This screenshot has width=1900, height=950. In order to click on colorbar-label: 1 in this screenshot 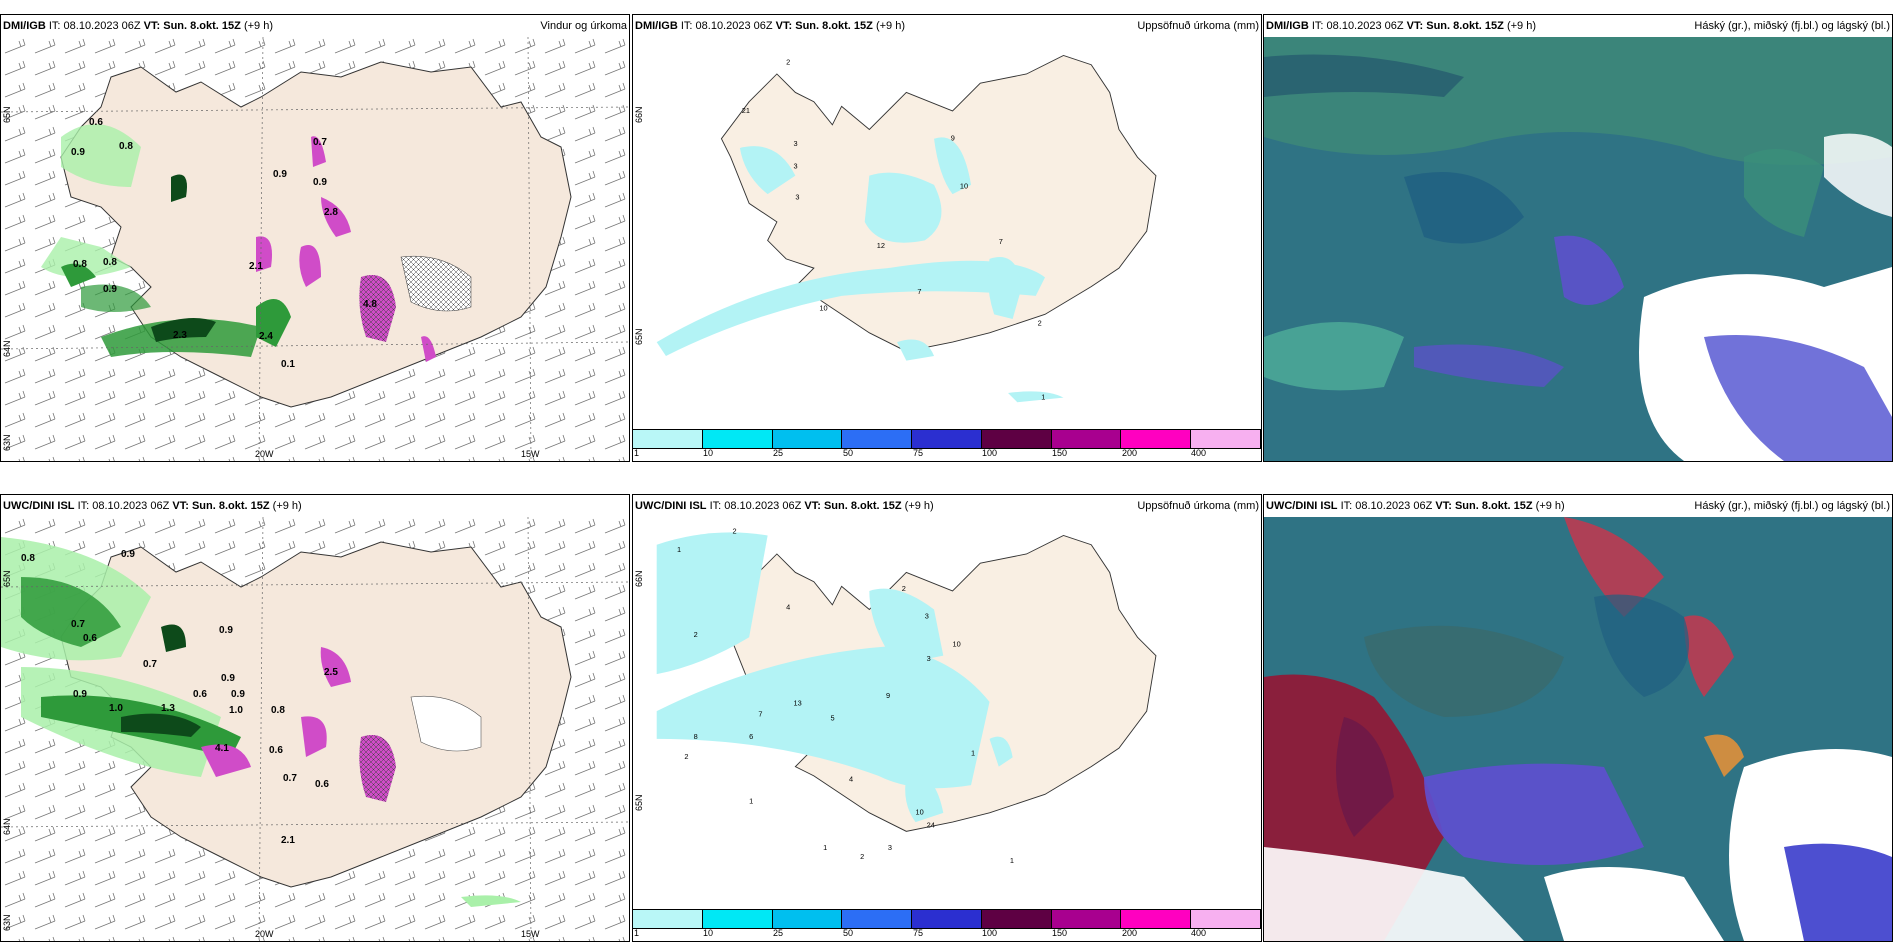, I will do `click(637, 453)`.